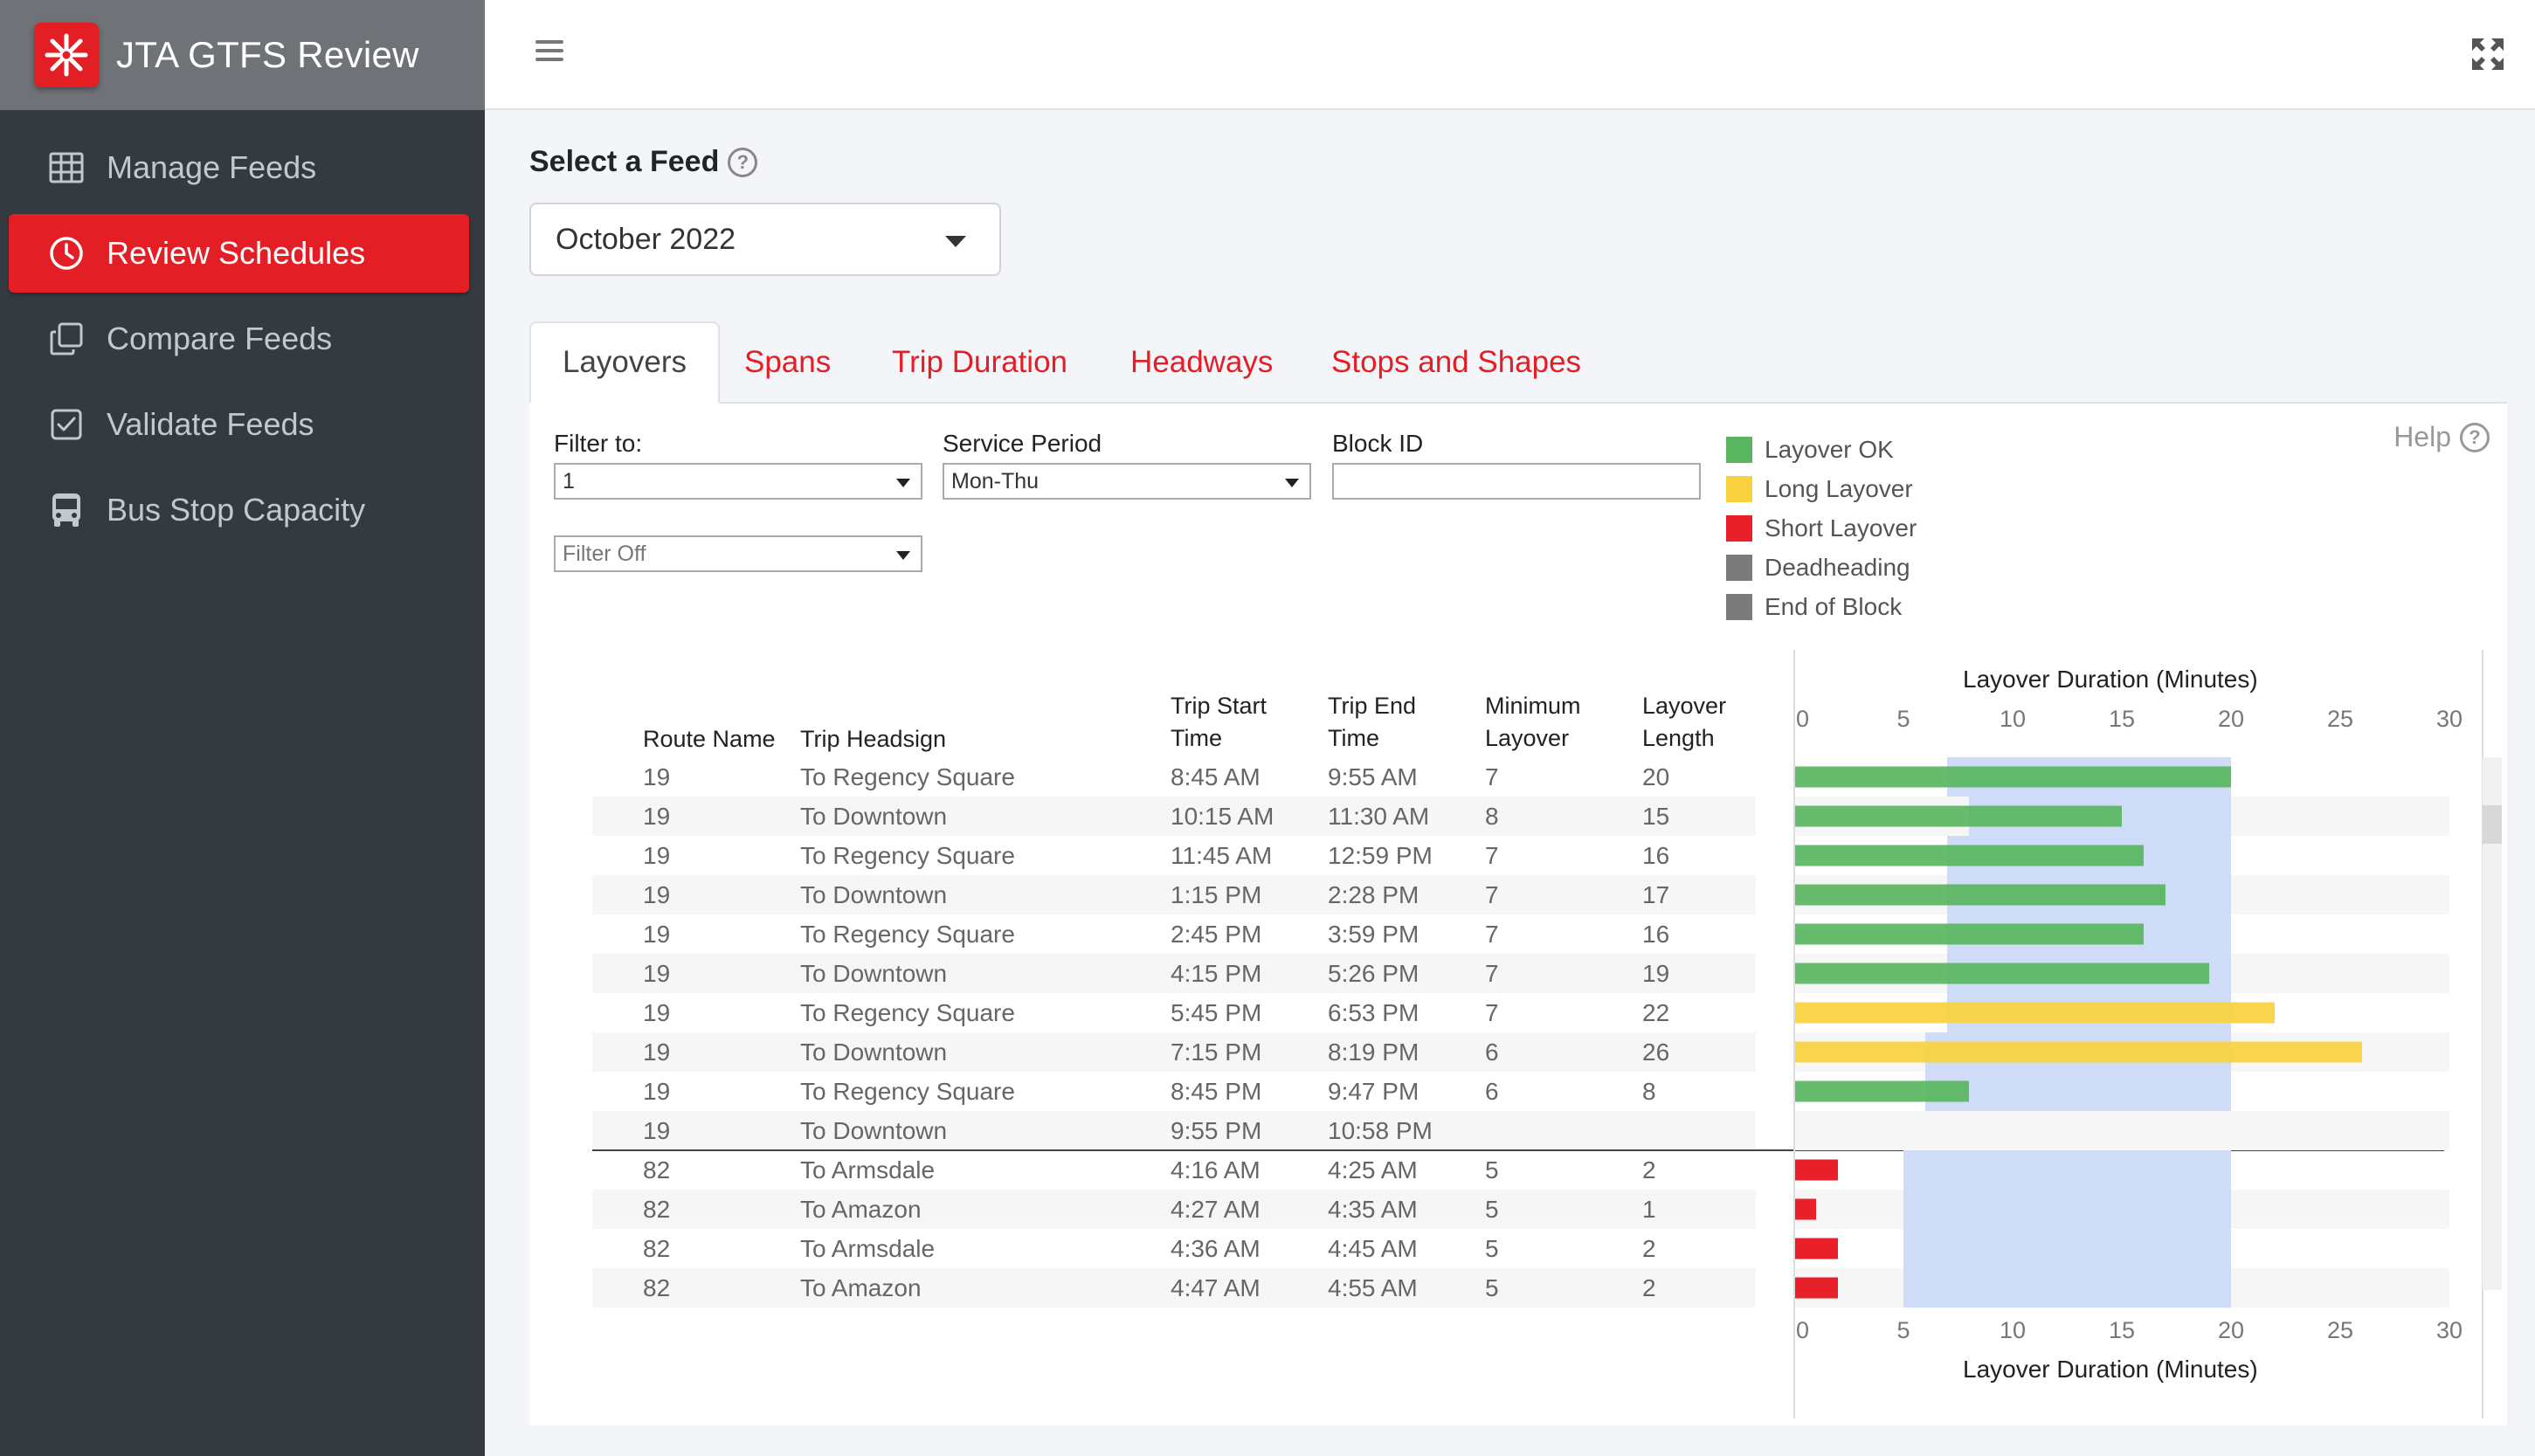 The width and height of the screenshot is (2535, 1456). Describe the element at coordinates (1821, 449) in the screenshot. I see `legend-item-layover-ok: Layover OK` at that location.